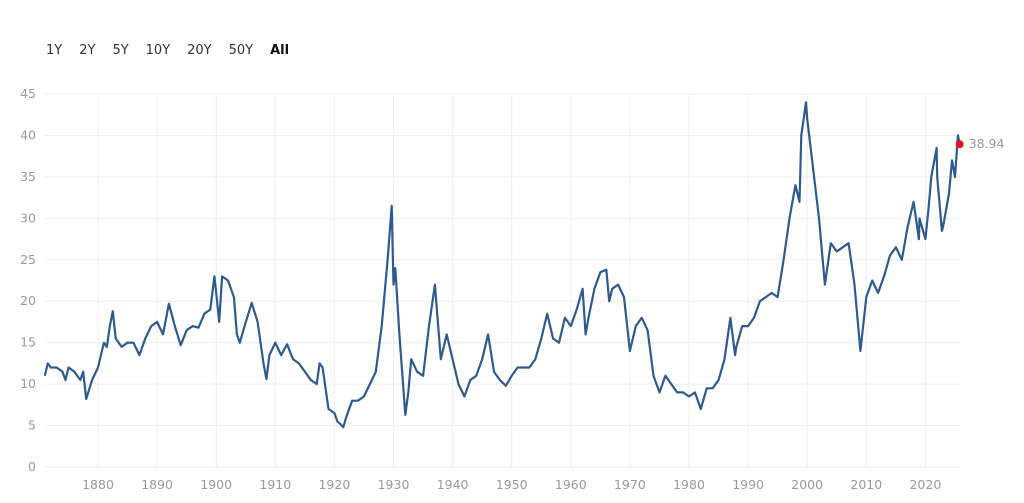 Image resolution: width=1024 pixels, height=503 pixels. Describe the element at coordinates (571, 484) in the screenshot. I see `x-tick-label: 1960` at that location.